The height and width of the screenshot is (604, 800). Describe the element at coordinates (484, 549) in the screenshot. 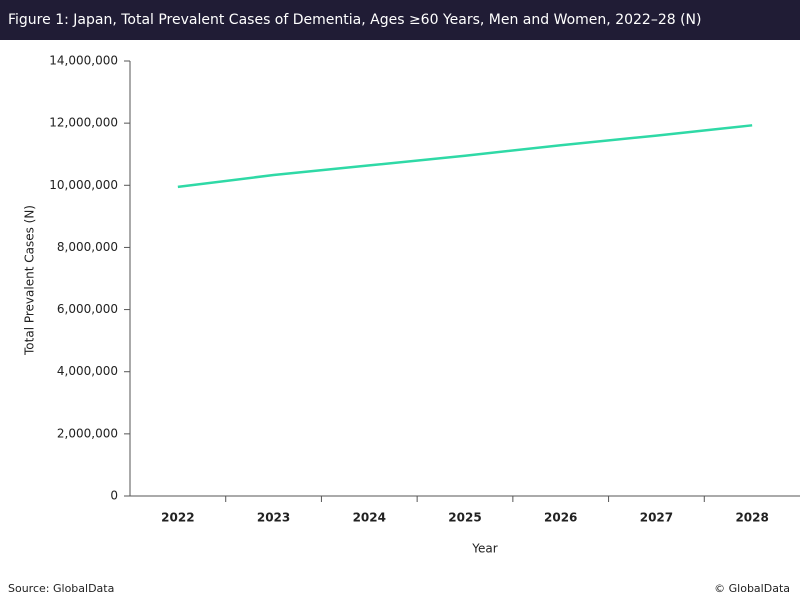

I see `x-axis-title: Year` at that location.